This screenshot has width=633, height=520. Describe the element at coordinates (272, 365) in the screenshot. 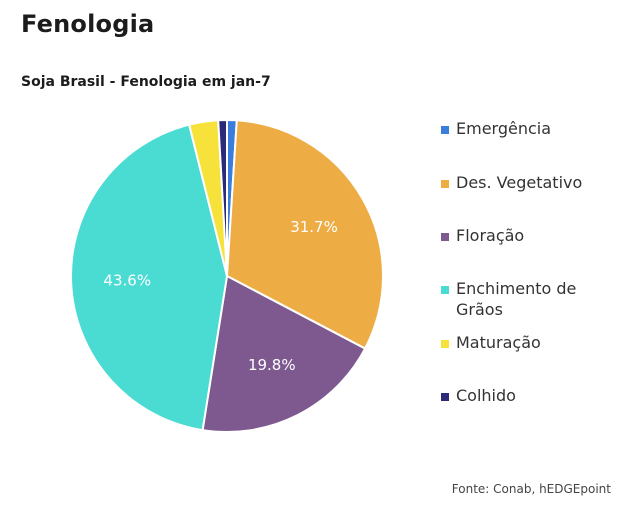

I see `slice-data-label: 19.8%` at that location.